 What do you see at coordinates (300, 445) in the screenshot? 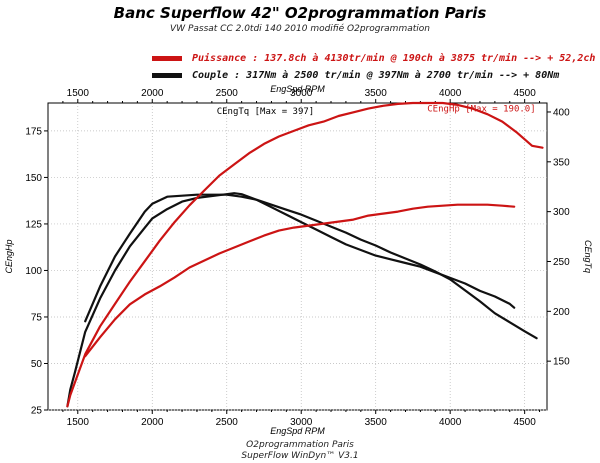
I see `footer-line-1: O2programmation Paris` at bounding box center [300, 445].